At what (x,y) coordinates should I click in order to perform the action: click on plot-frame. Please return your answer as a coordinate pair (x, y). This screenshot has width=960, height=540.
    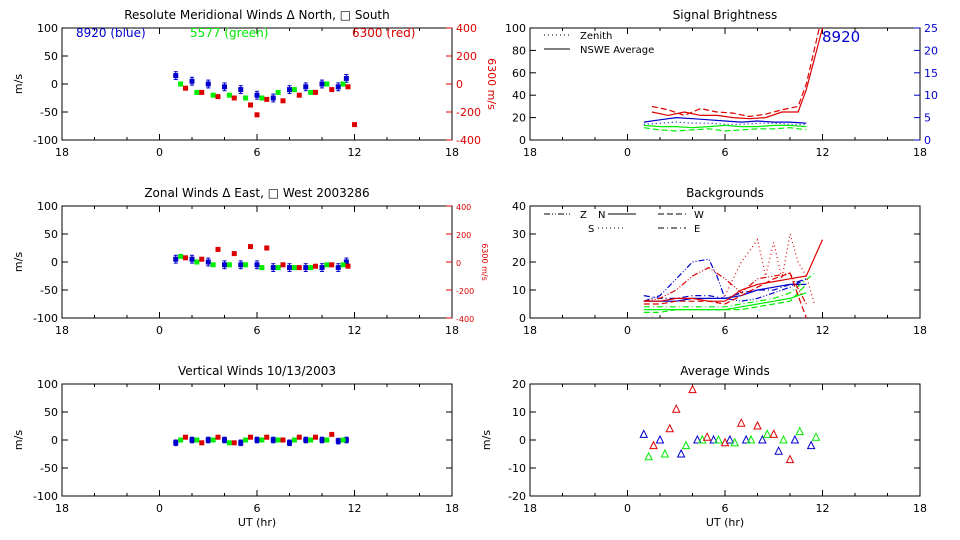
    Looking at the image, I should click on (257, 84).